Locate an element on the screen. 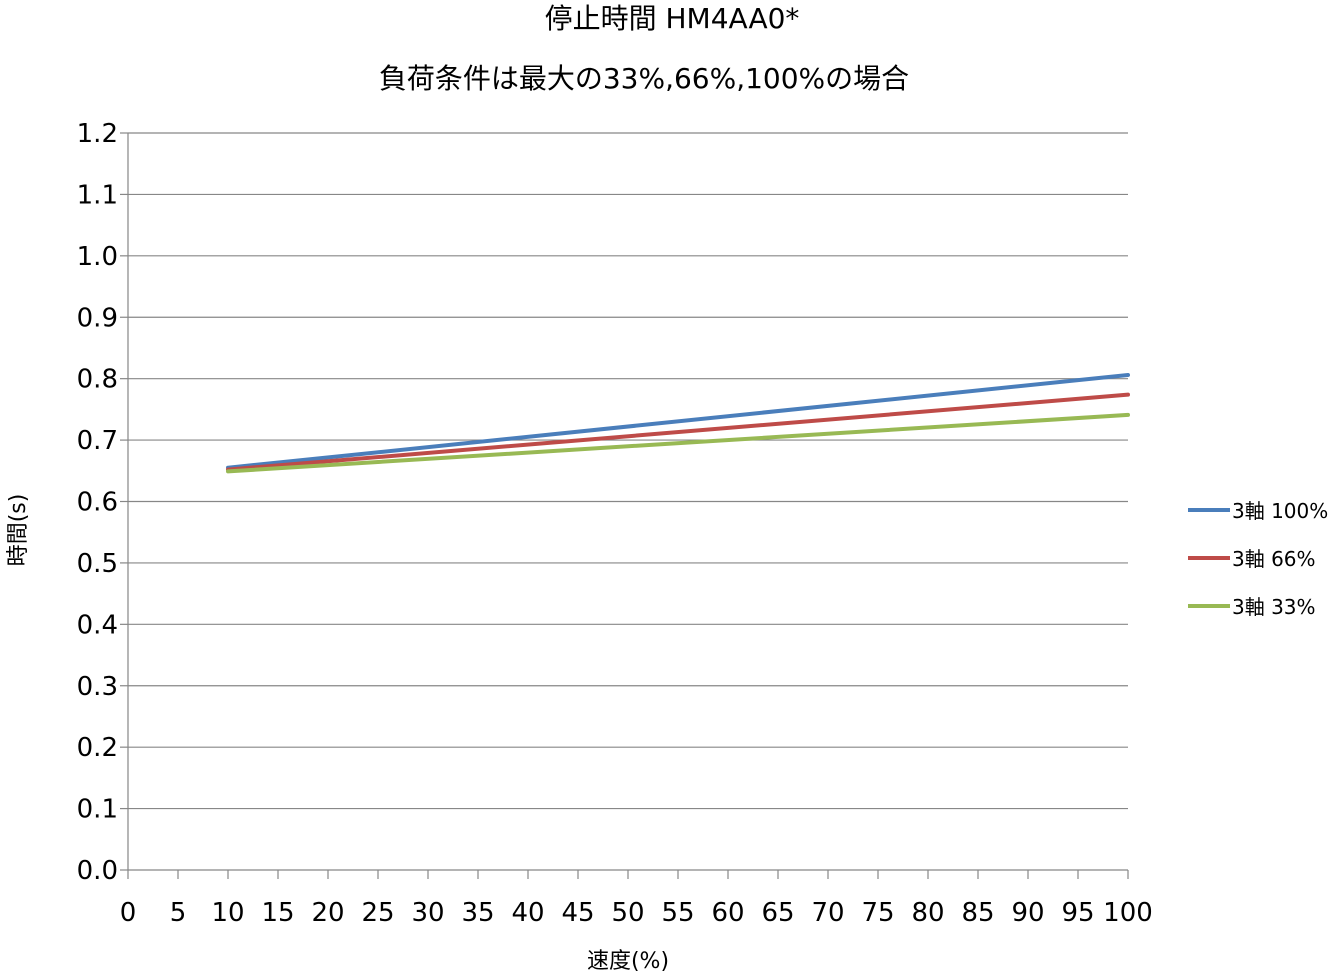 The image size is (1344, 975). plot-area is located at coordinates (678, 423).